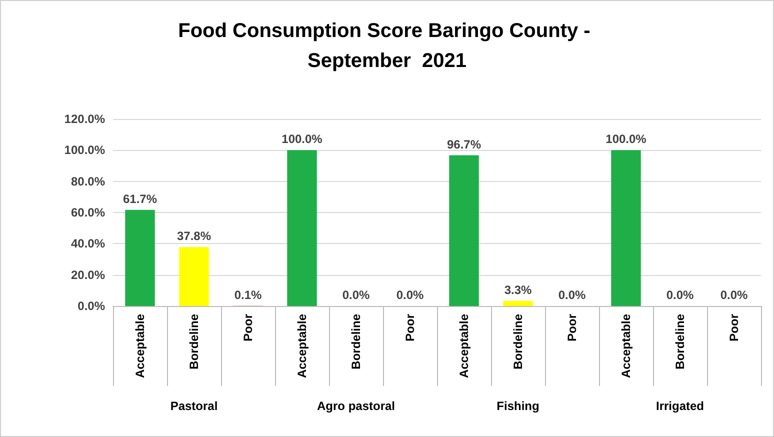 Image resolution: width=774 pixels, height=437 pixels. Describe the element at coordinates (680, 406) in the screenshot. I see `text: Irrigated` at that location.